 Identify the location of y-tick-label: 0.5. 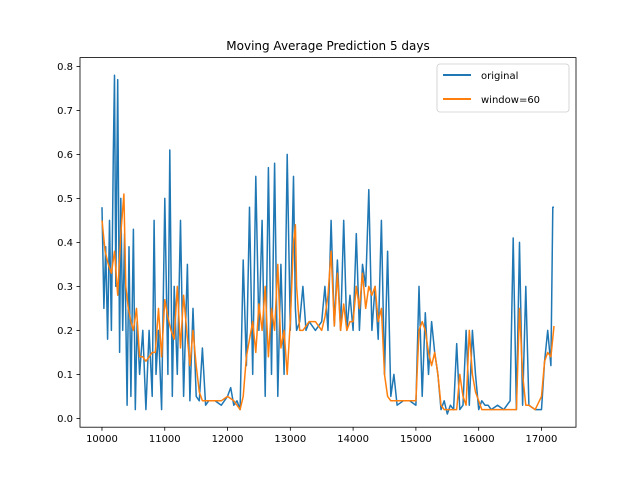
(65, 199).